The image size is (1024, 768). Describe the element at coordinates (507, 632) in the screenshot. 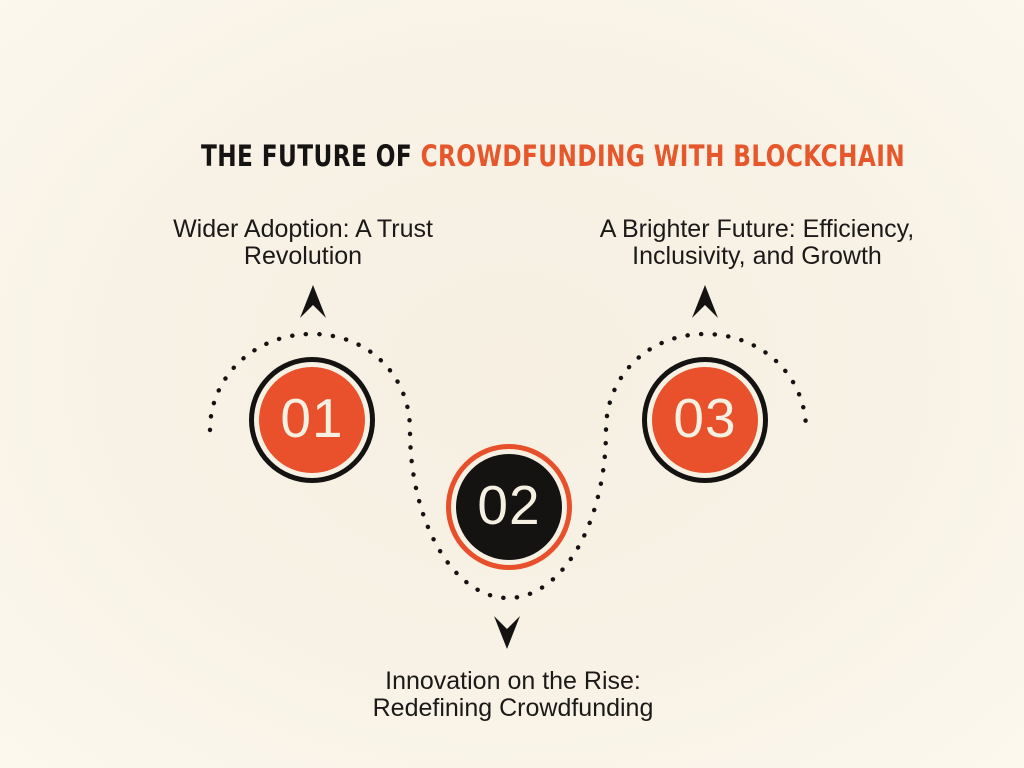

I see `arrow-down-step2-icon` at that location.